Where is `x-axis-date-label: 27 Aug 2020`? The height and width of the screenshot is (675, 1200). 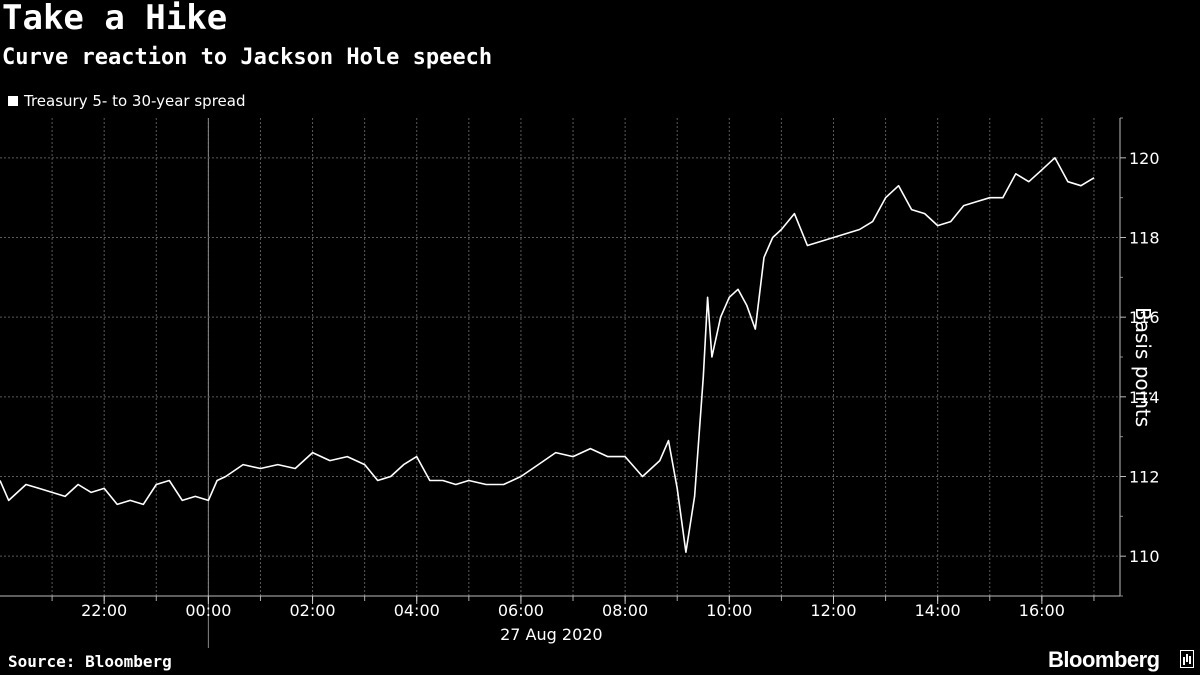 x-axis-date-label: 27 Aug 2020 is located at coordinates (551, 634).